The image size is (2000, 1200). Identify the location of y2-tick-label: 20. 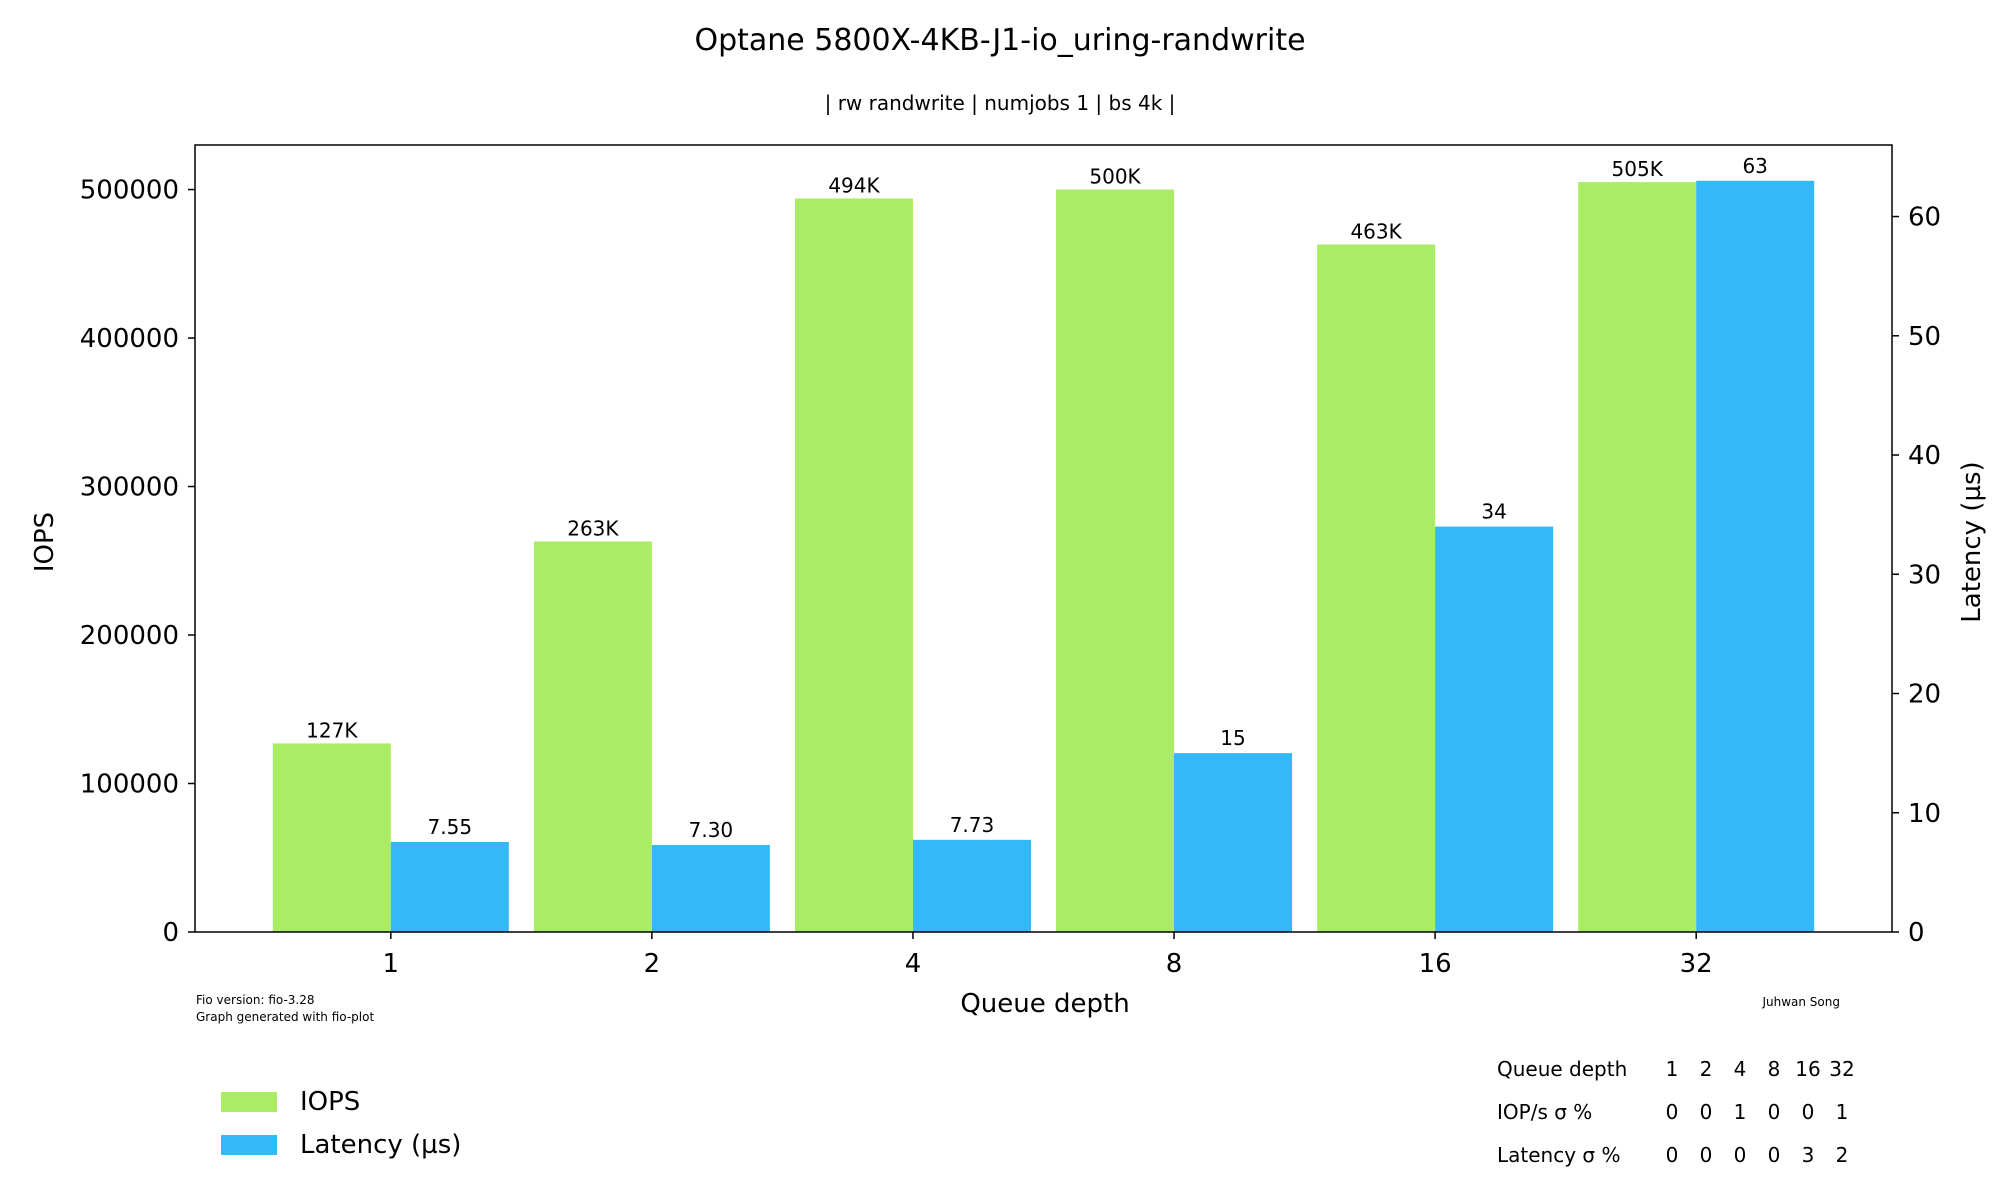
(1924, 695).